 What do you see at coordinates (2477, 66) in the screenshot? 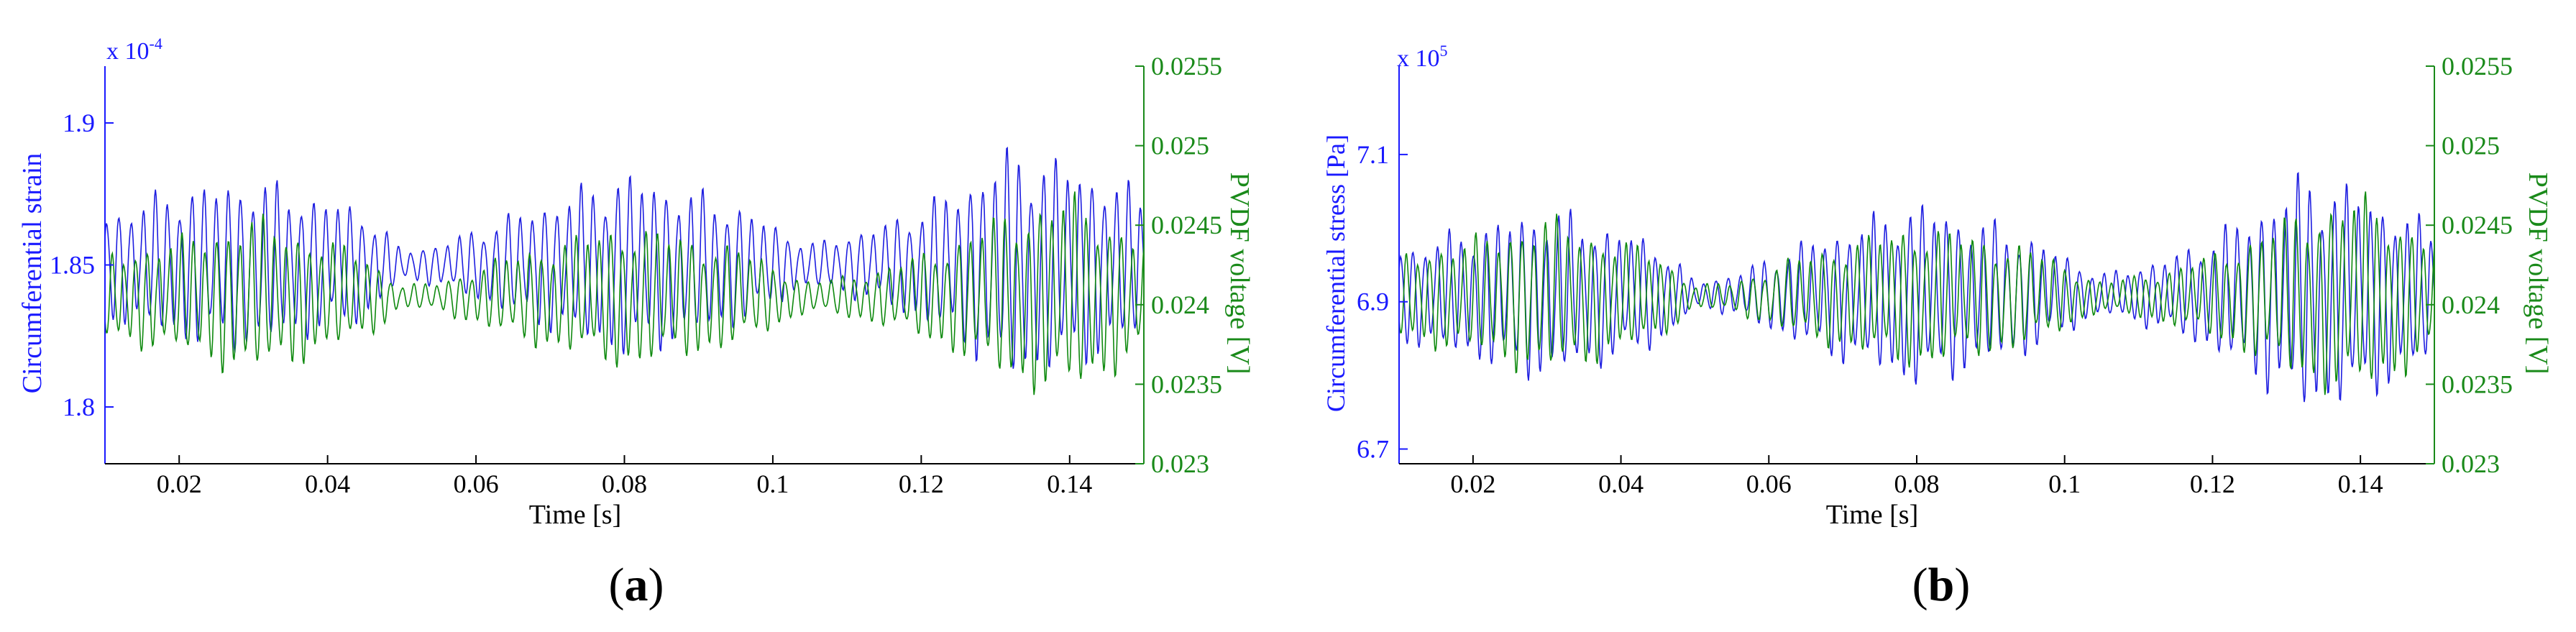
I see `y-right-tick-label-b: 0.0255` at bounding box center [2477, 66].